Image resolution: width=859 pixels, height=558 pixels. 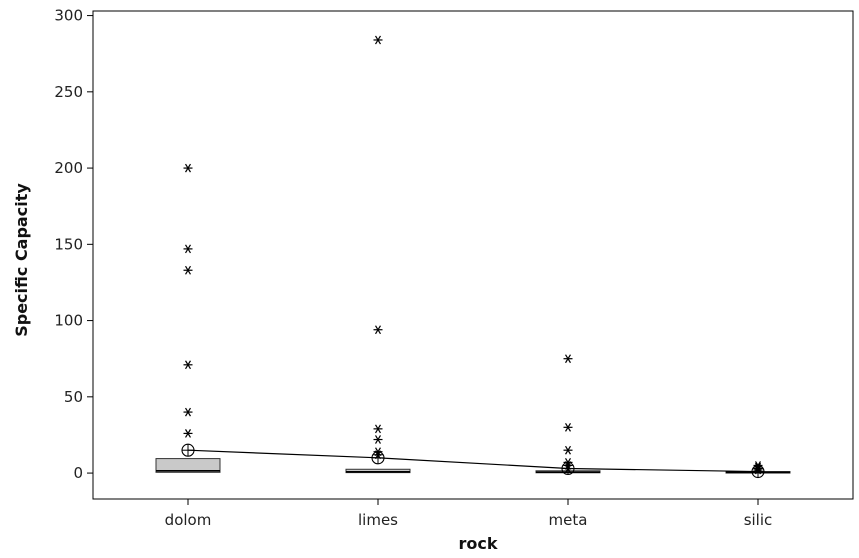 I want to click on box-dolom, so click(x=188, y=465).